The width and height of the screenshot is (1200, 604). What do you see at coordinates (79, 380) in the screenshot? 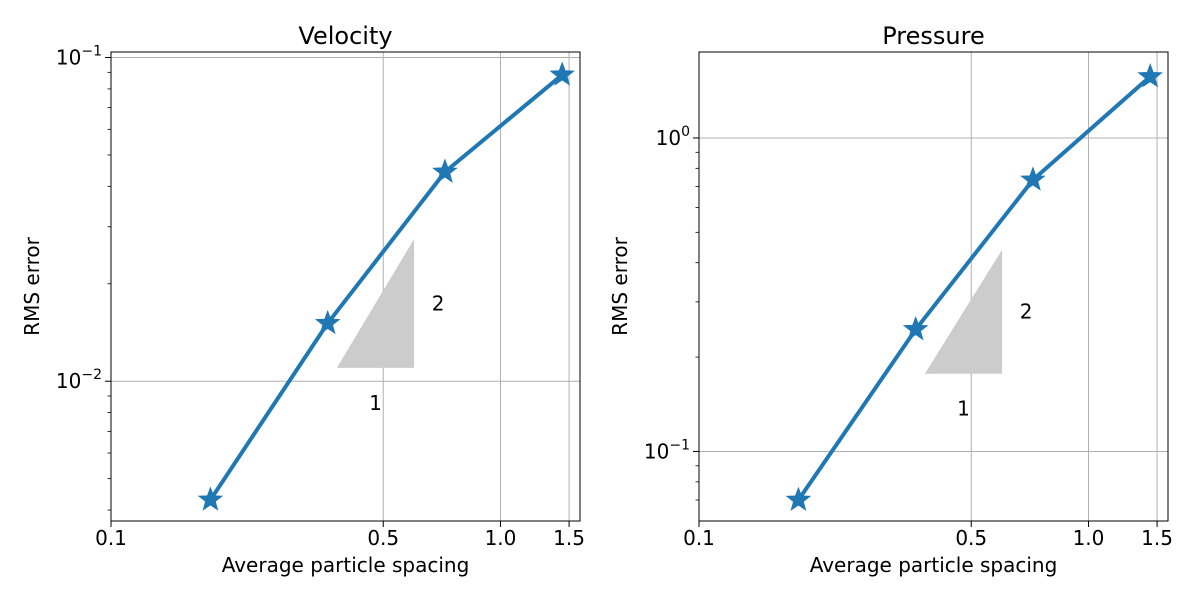
I see `y-tick-label: 10⁻²` at bounding box center [79, 380].